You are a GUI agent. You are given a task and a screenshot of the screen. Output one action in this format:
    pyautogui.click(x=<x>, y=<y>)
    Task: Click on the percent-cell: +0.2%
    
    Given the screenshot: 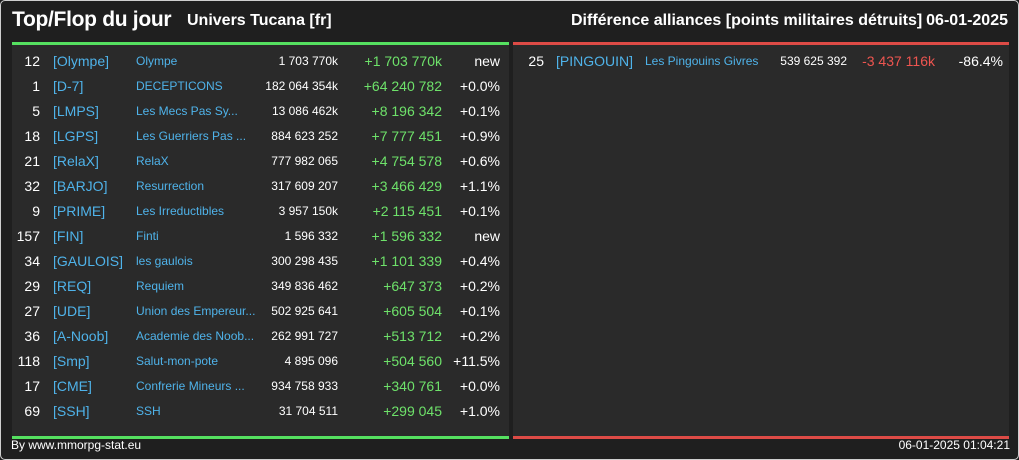 What is the action you would take?
    pyautogui.click(x=479, y=286)
    